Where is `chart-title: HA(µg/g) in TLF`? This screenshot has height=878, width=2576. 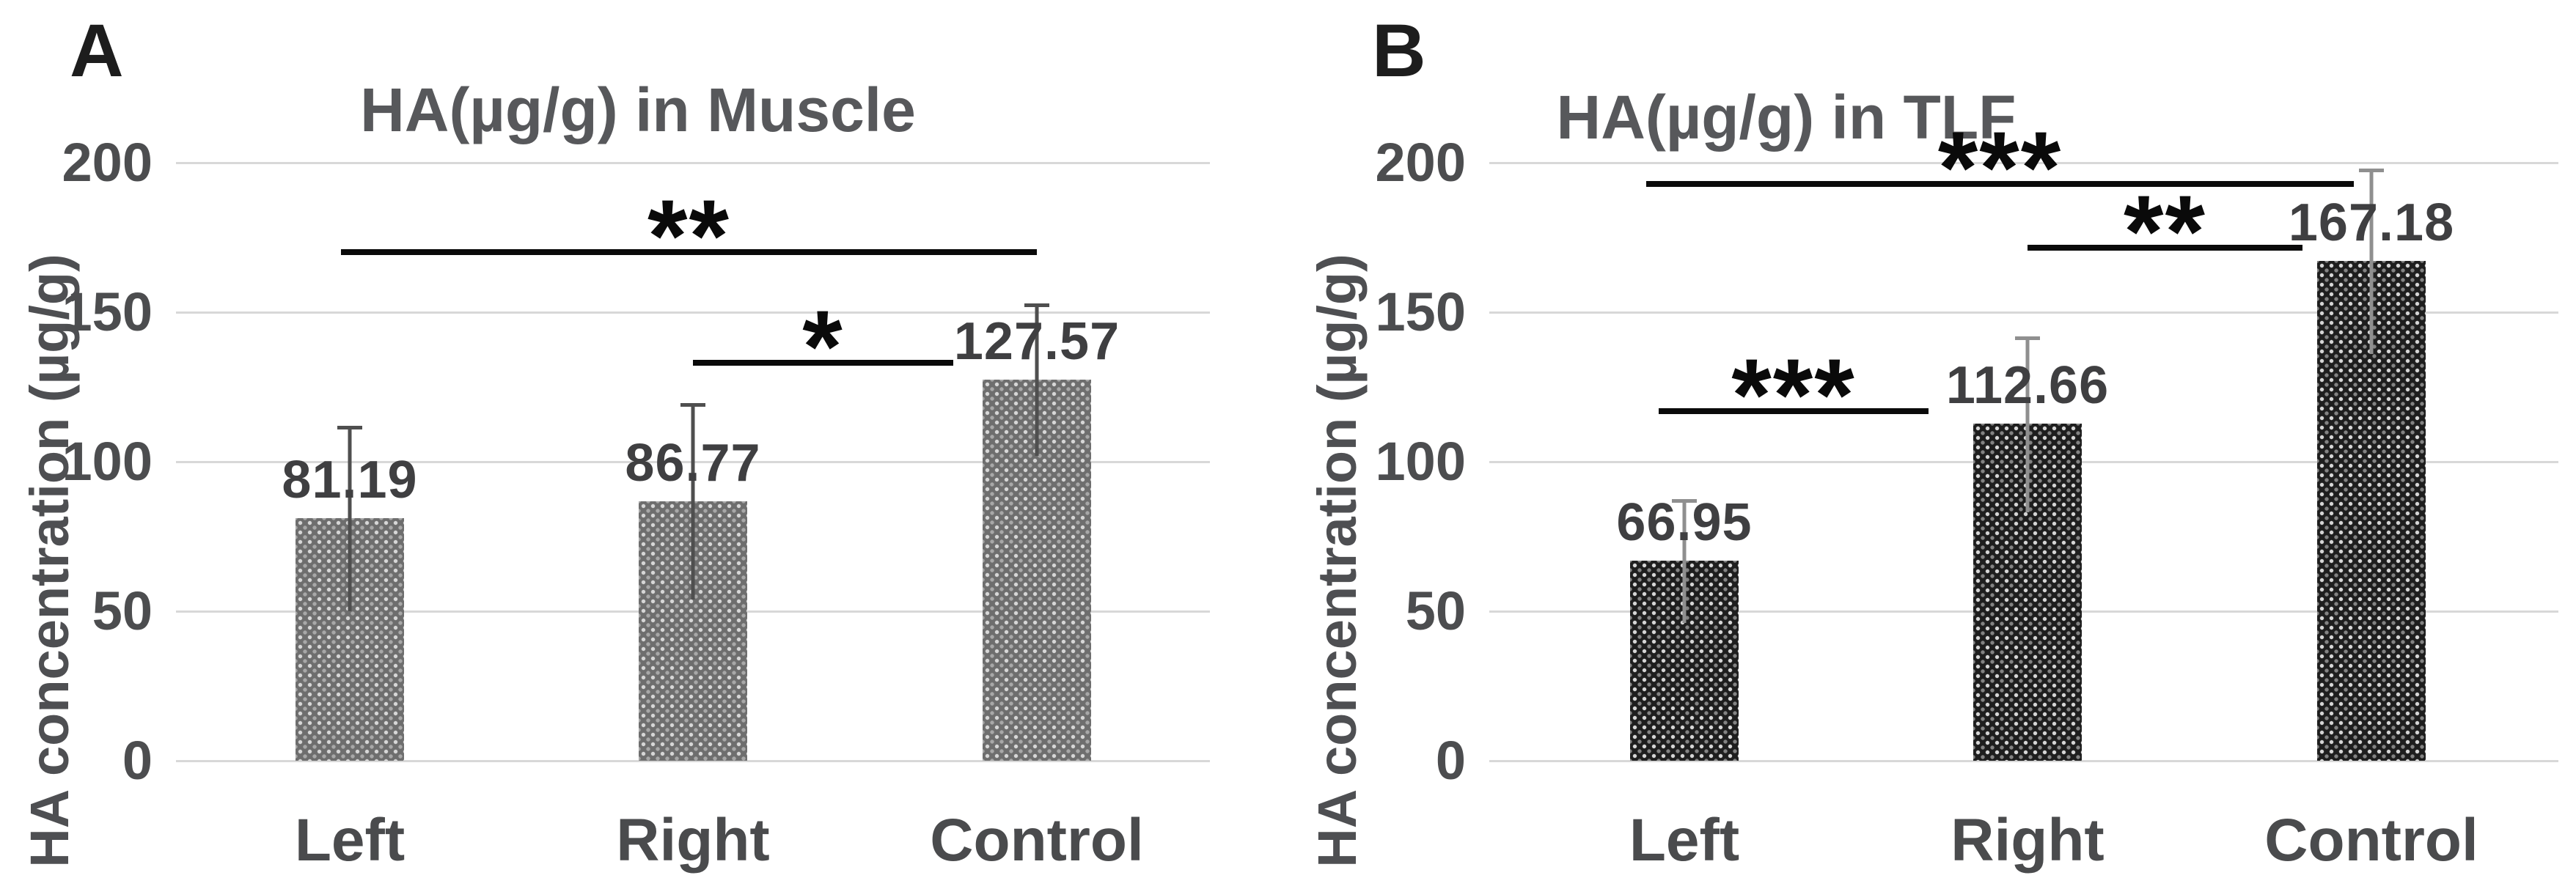
chart-title: HA(µg/g) in TLF is located at coordinates (1787, 117).